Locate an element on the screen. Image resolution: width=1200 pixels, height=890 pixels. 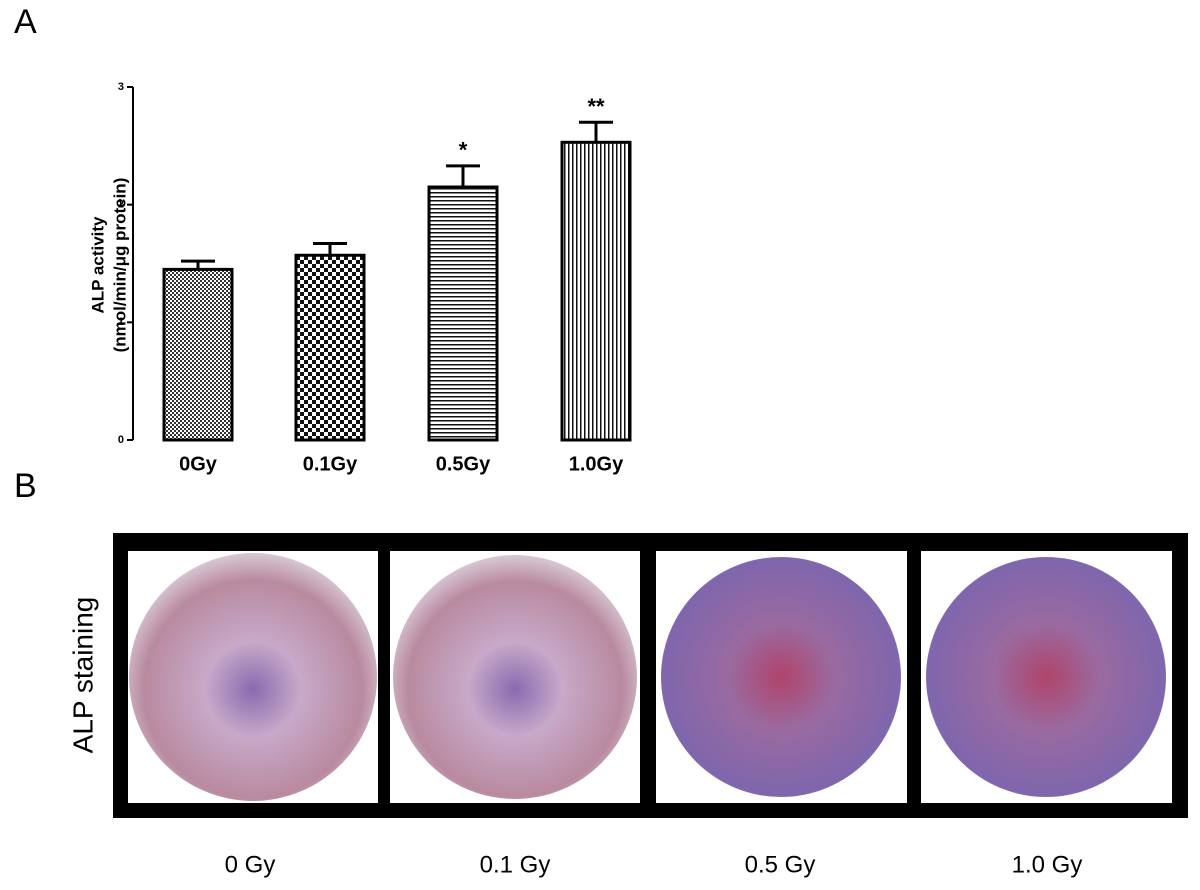
y-axis-label-line: (nmol/min/μg protein) is located at coordinates (119, 265).